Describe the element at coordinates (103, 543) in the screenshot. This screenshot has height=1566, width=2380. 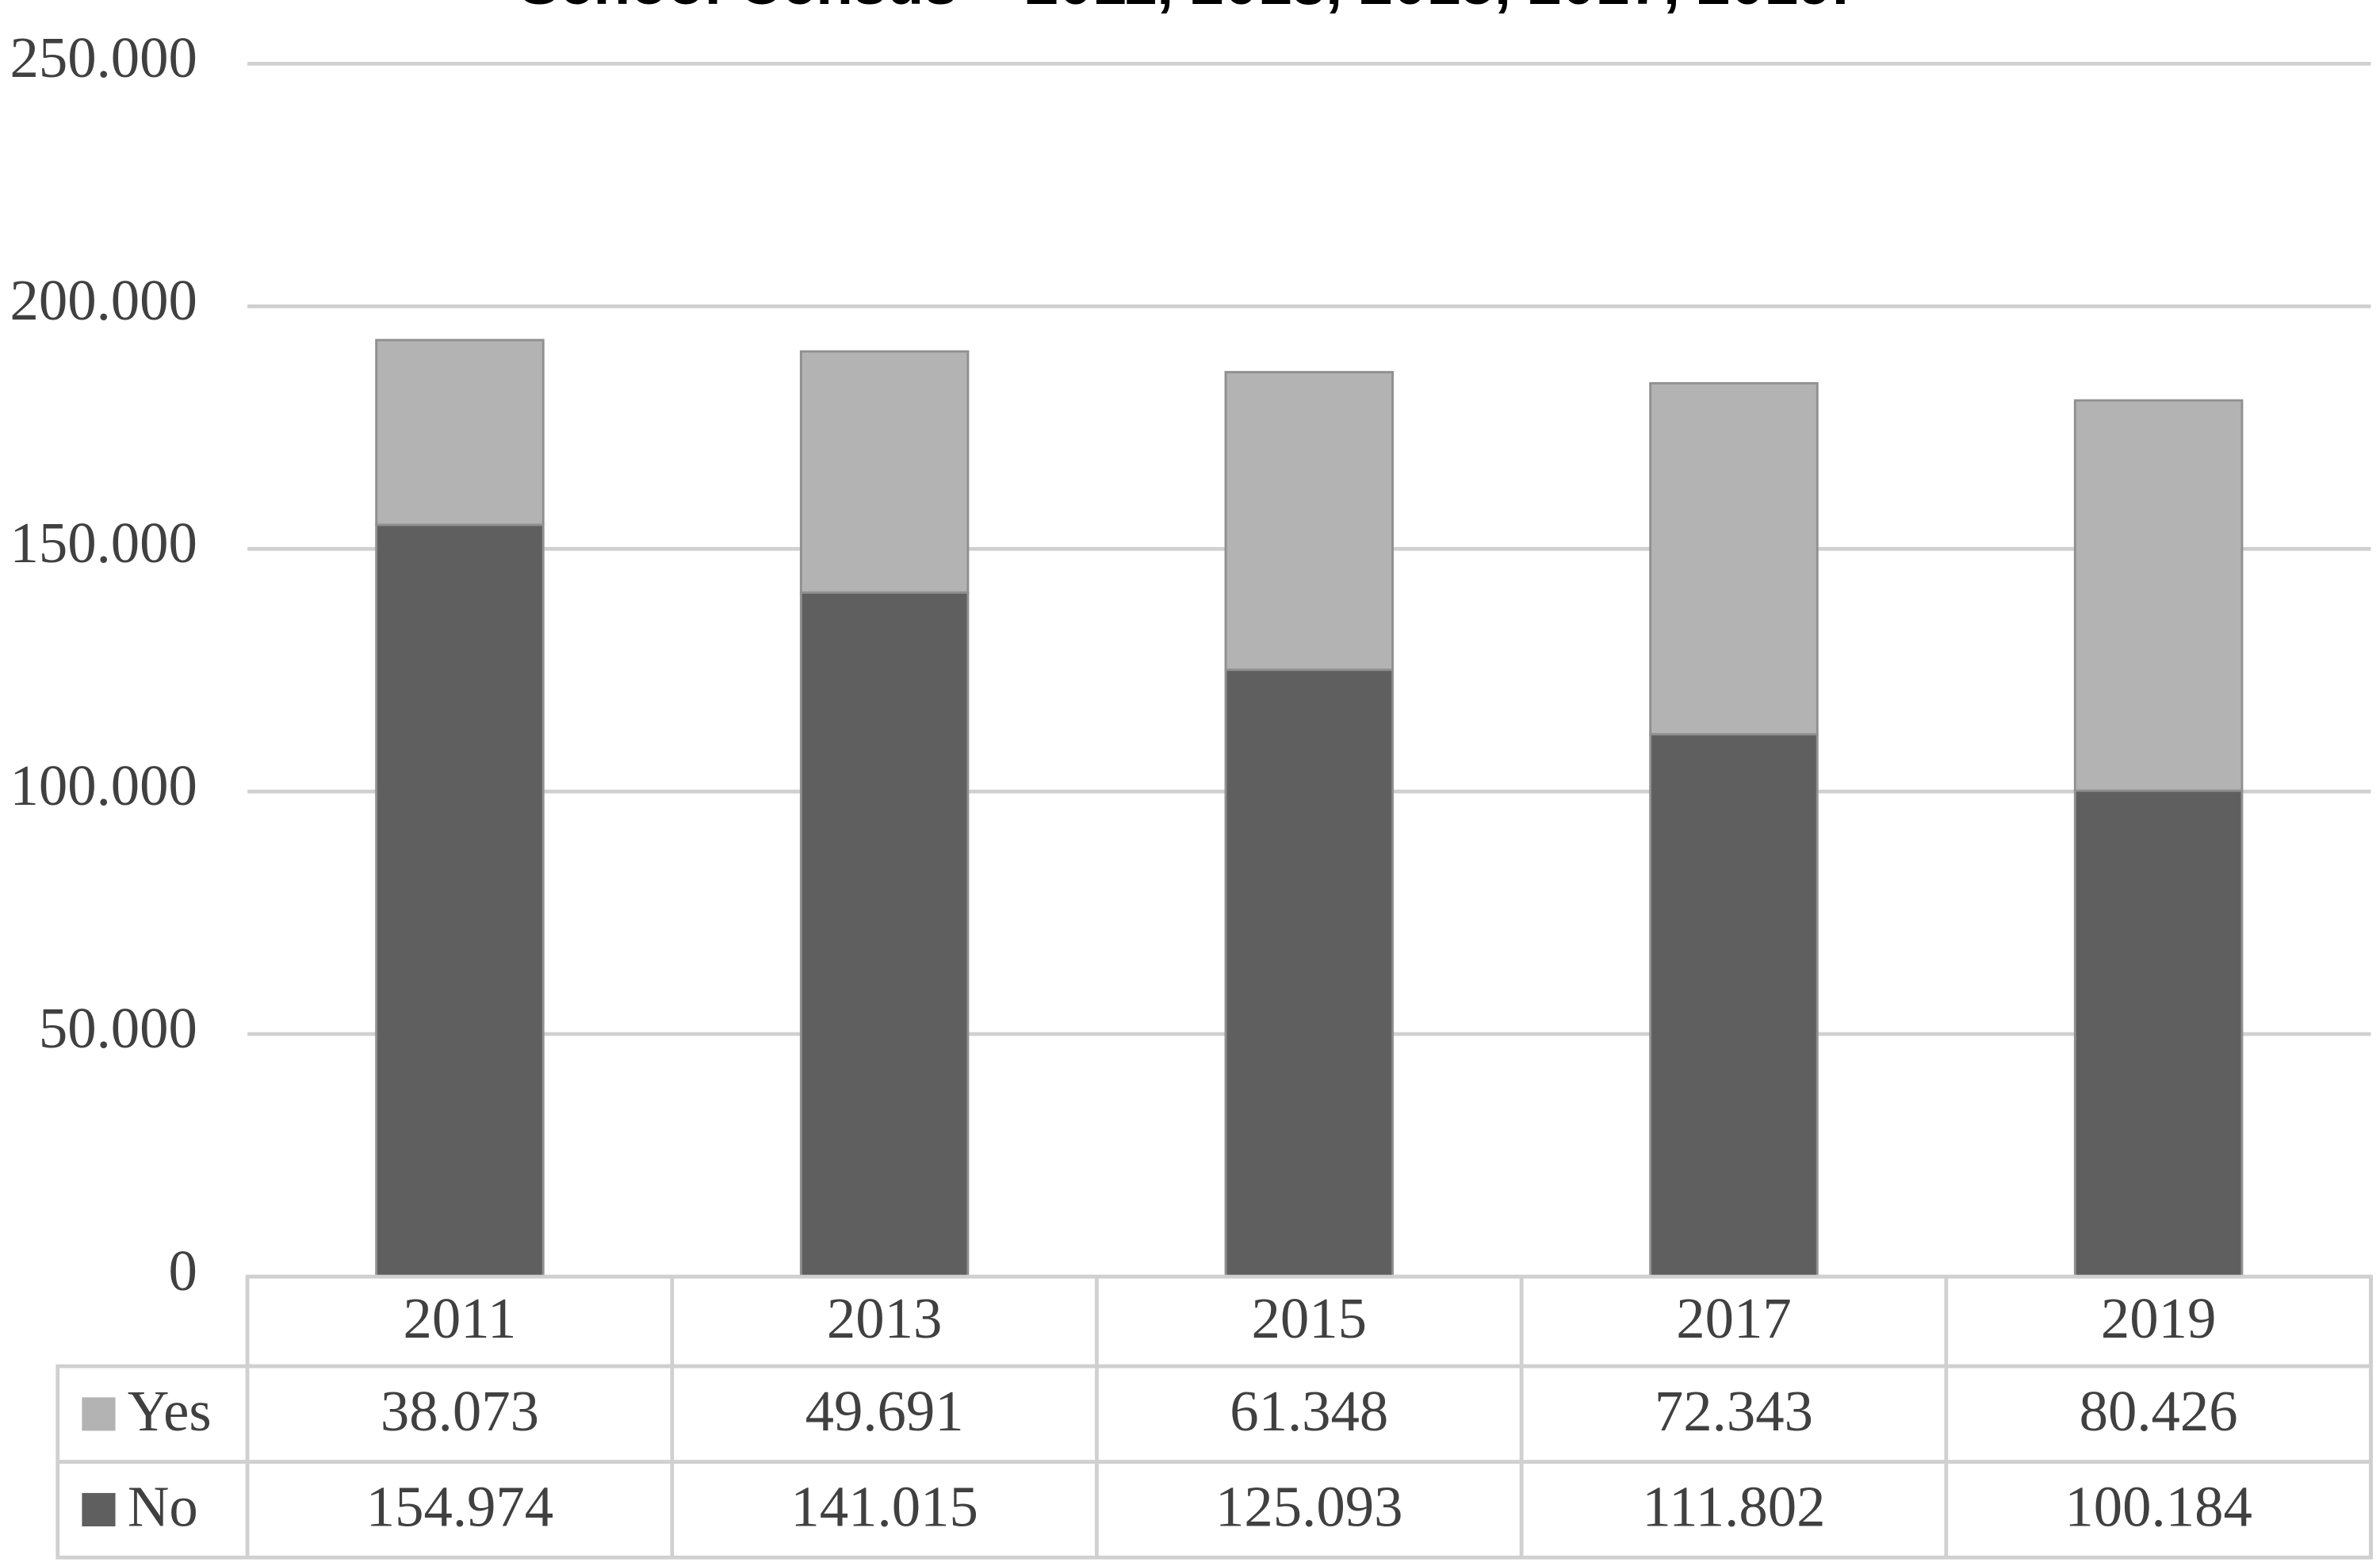
I see `y-tick-label: 150.000` at that location.